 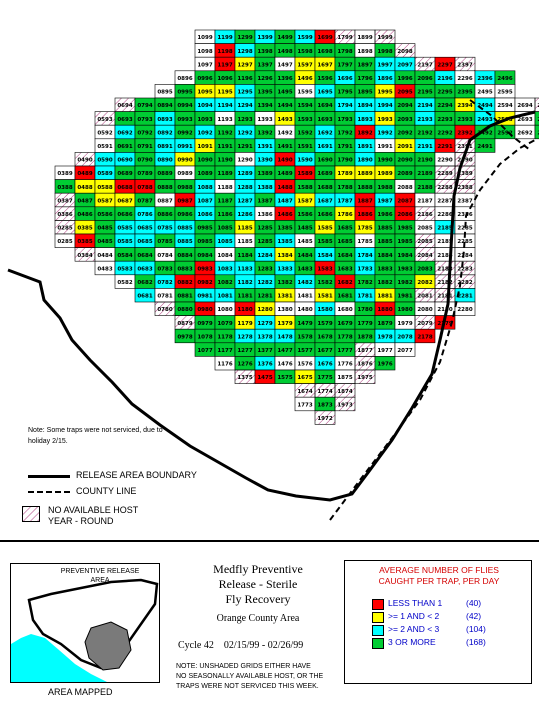 I want to click on grid-cell: 1484, so click(x=305, y=254).